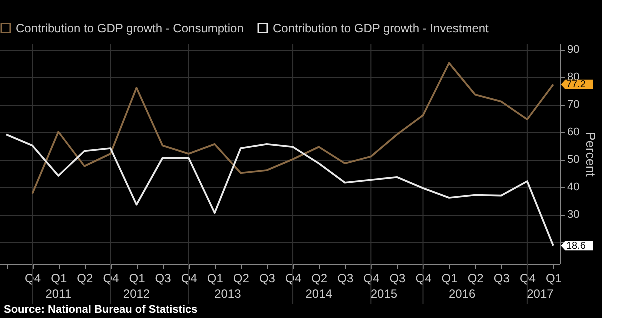  I want to click on text: 2013, so click(228, 294).